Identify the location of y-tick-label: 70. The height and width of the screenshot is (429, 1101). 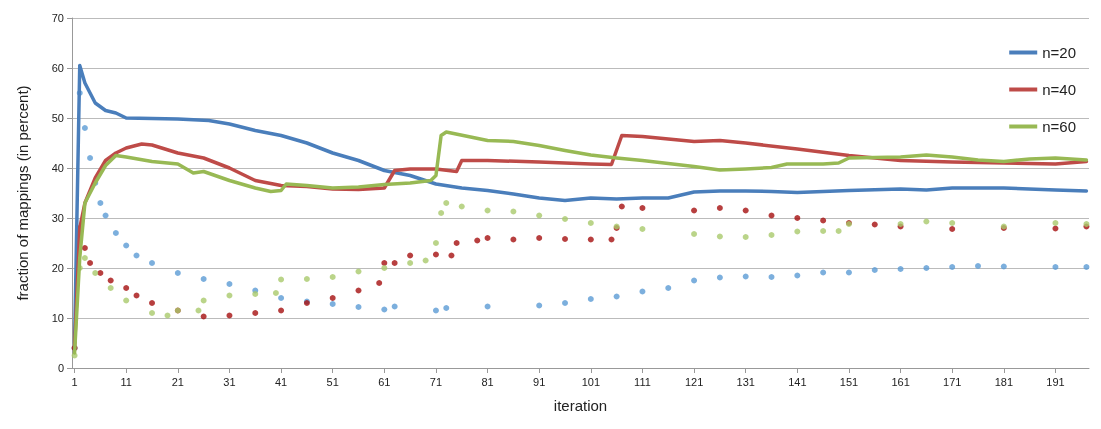
(57, 18).